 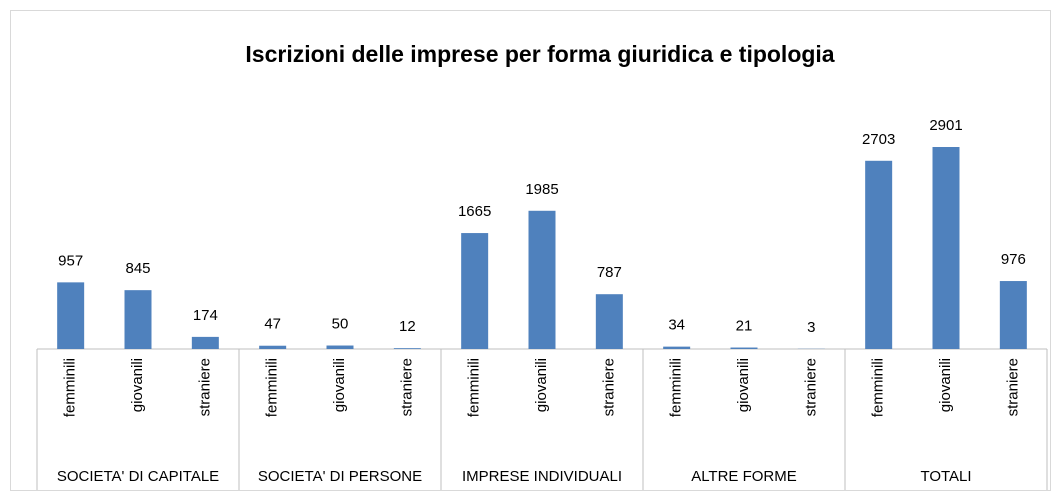 I want to click on data-label: 845, so click(x=137, y=268).